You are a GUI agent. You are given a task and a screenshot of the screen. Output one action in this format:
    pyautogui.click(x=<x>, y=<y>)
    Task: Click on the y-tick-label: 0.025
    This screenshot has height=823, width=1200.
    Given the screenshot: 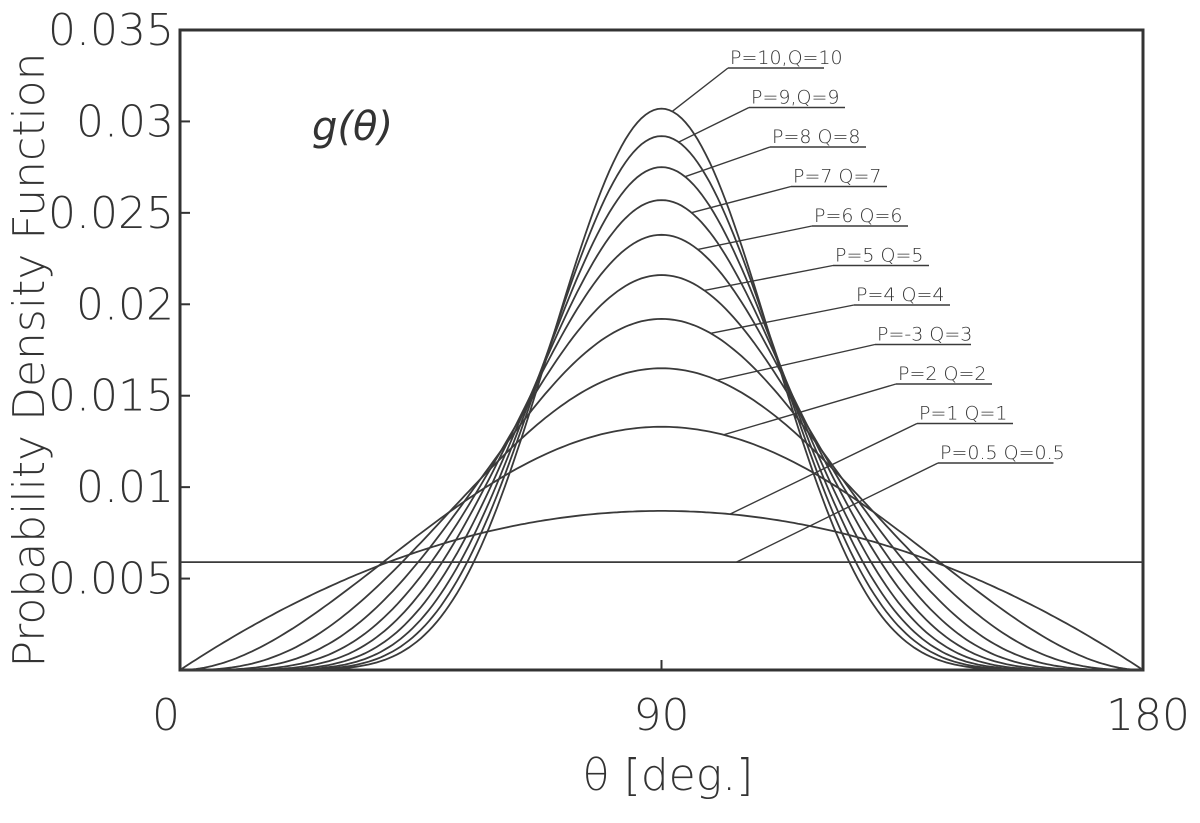 What is the action you would take?
    pyautogui.click(x=111, y=213)
    